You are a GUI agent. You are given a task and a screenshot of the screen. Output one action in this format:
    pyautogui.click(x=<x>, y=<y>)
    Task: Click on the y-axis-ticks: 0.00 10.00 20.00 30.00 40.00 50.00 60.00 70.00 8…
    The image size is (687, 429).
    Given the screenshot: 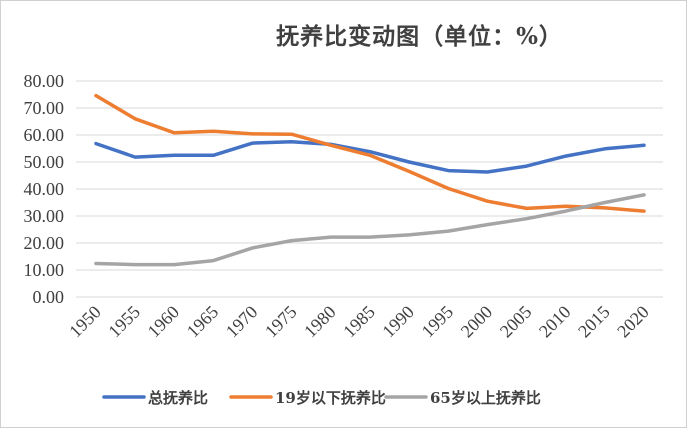 What is the action you would take?
    pyautogui.click(x=44, y=189)
    